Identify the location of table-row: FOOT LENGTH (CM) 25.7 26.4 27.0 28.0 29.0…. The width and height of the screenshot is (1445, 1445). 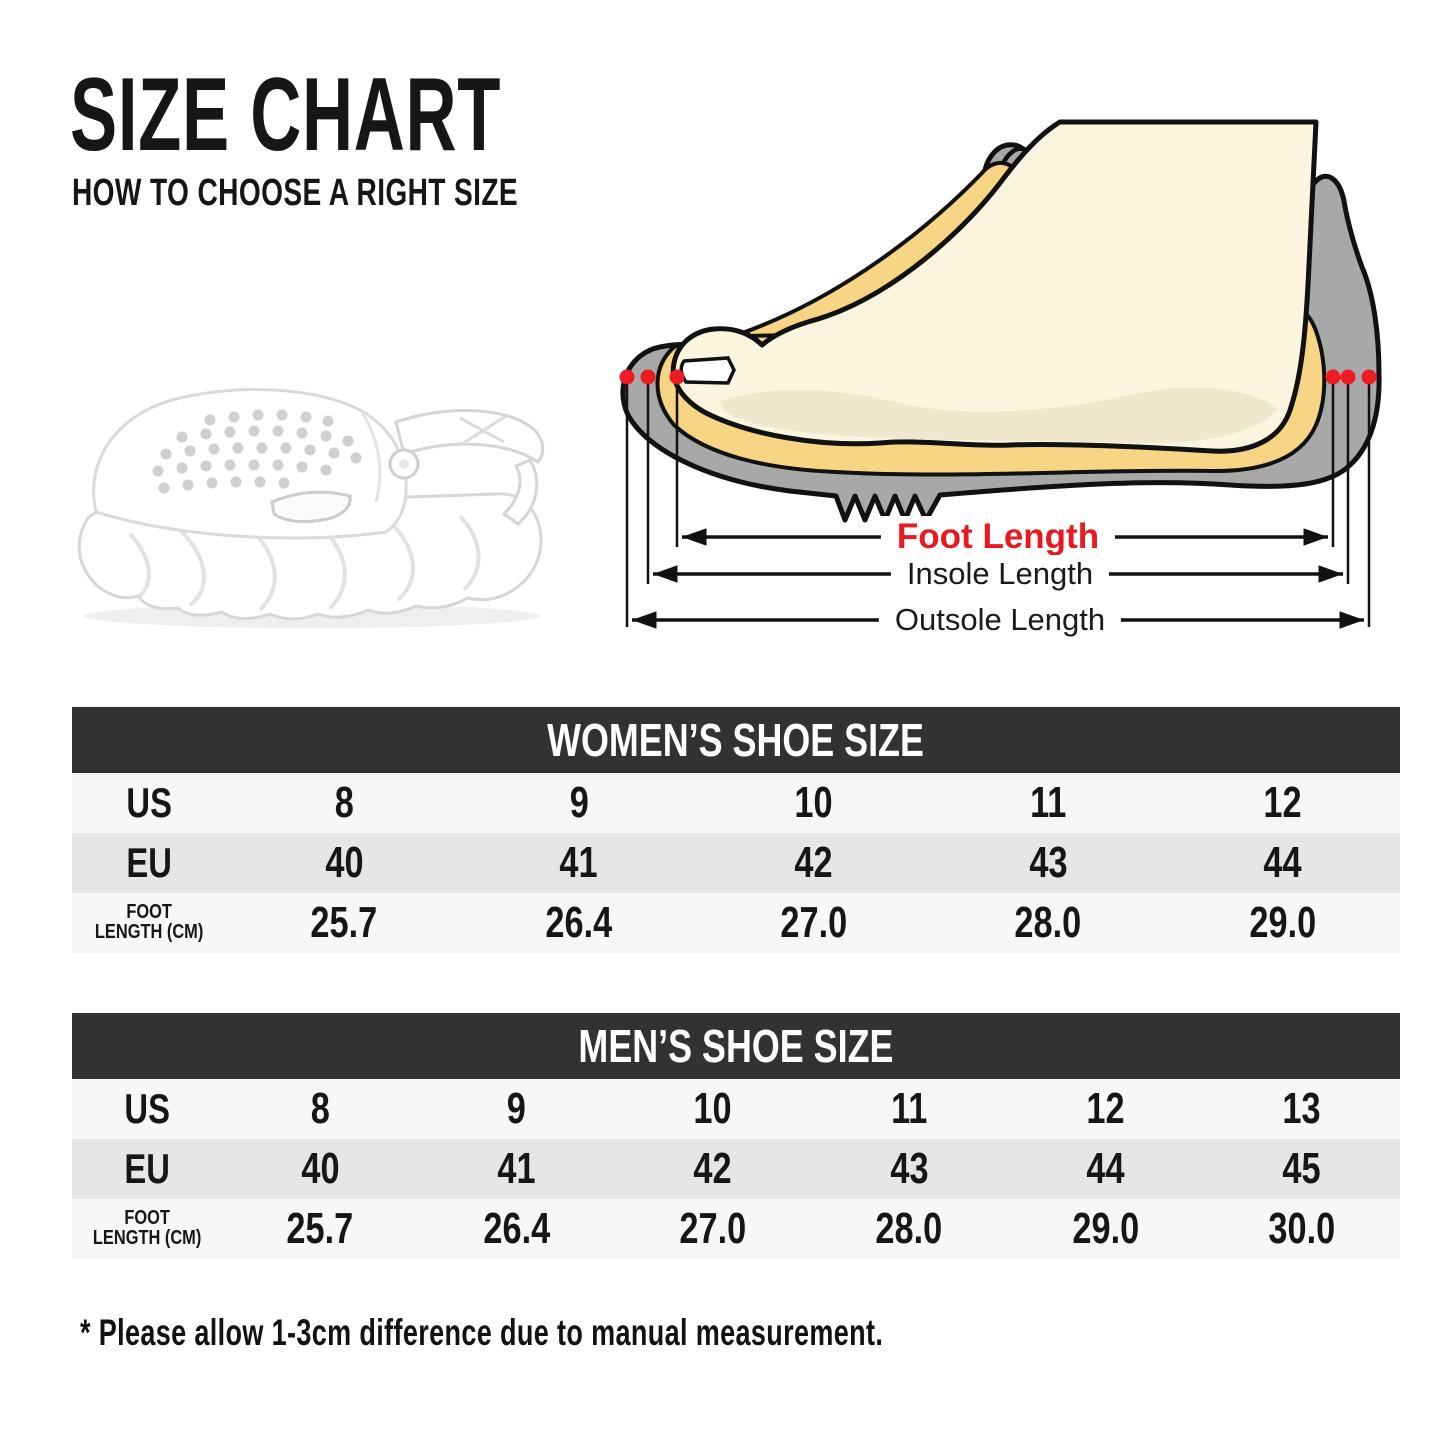
(736, 1229).